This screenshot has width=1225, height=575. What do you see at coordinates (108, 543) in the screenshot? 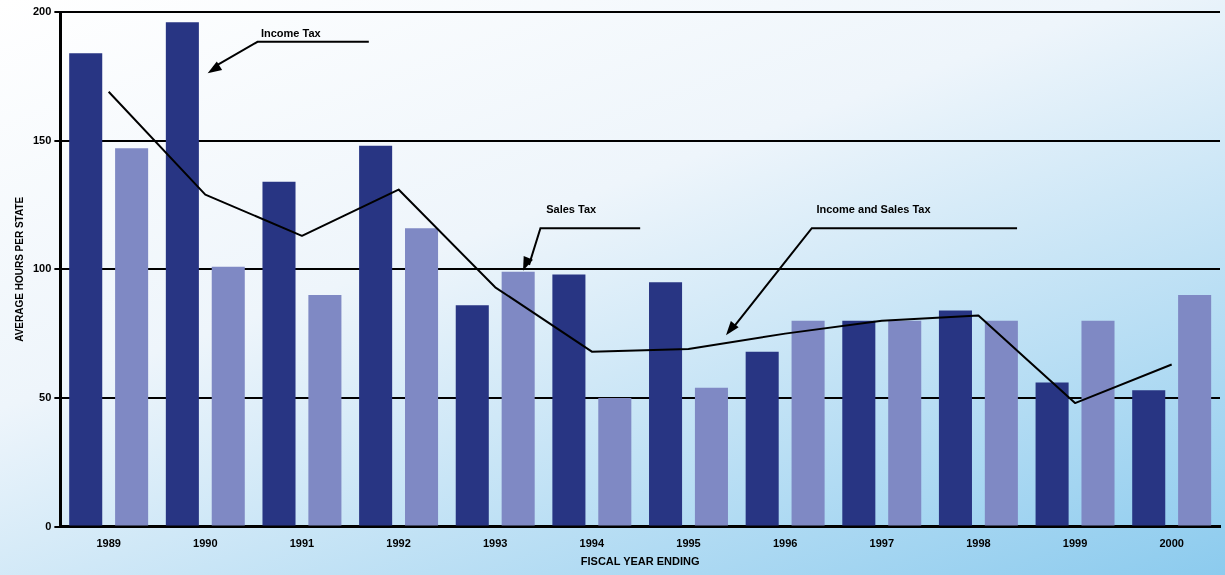
I see `x-tick-label: 1989` at bounding box center [108, 543].